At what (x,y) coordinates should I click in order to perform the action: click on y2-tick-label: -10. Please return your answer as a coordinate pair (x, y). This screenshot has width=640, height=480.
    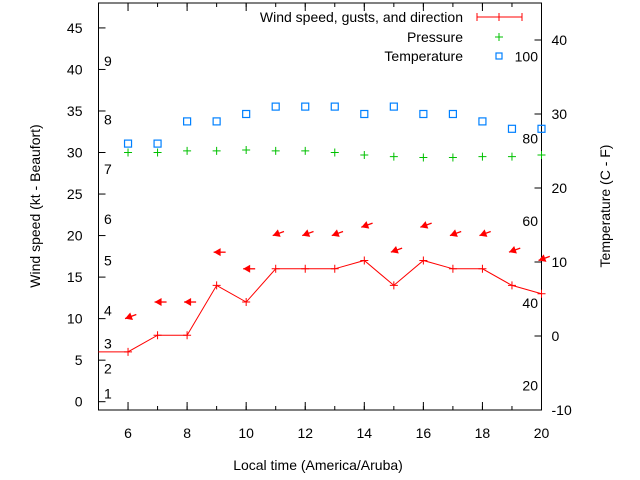
    Looking at the image, I should click on (562, 410).